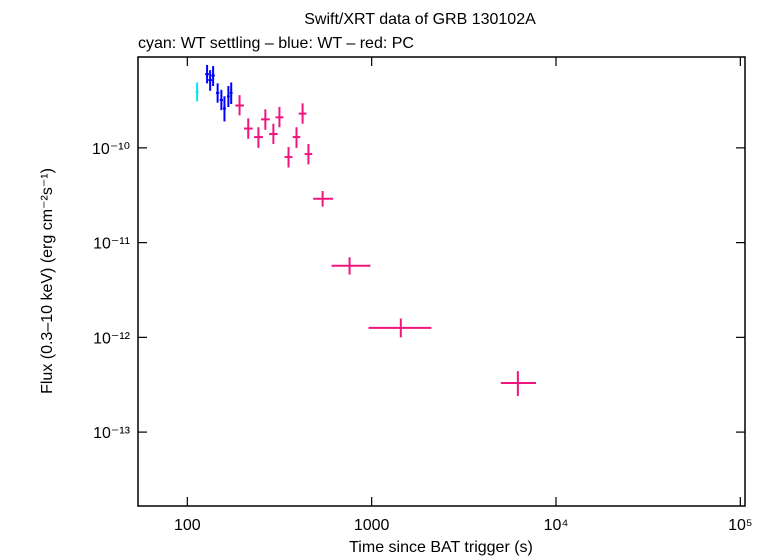 The height and width of the screenshot is (558, 765). I want to click on x-tick-label: 10⁵, so click(740, 525).